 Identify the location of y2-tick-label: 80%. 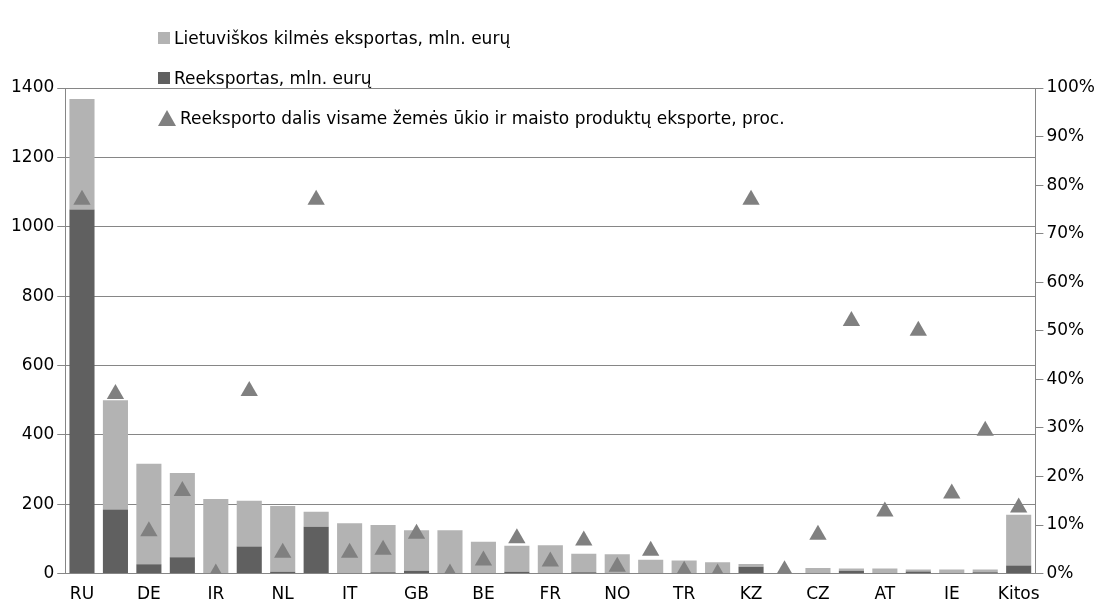
(1065, 183).